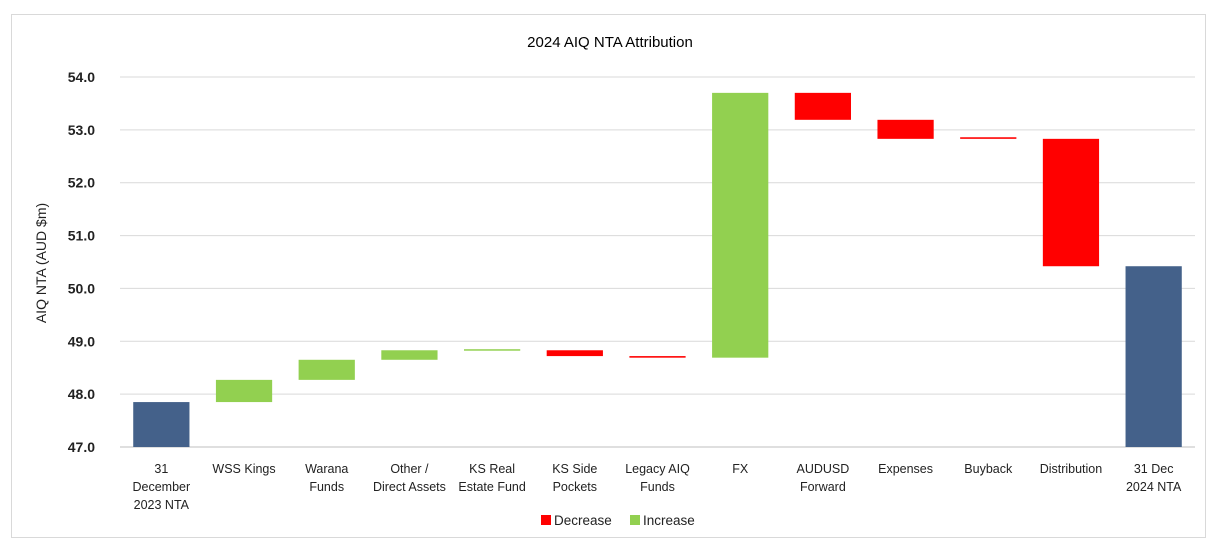 Image resolution: width=1209 pixels, height=540 pixels. What do you see at coordinates (575, 487) in the screenshot?
I see `x-tick-label: Pockets` at bounding box center [575, 487].